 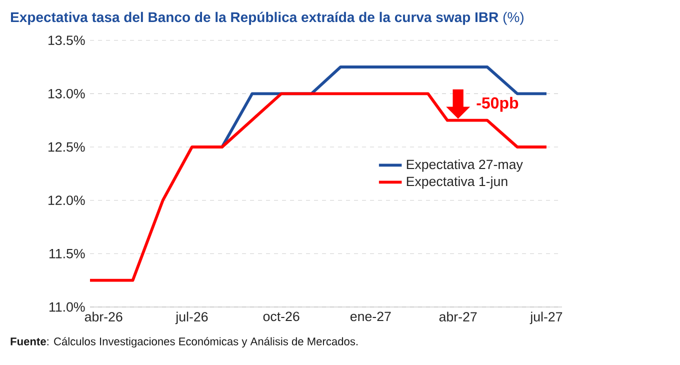 I want to click on x-tick-label: jul-26, so click(x=191, y=318).